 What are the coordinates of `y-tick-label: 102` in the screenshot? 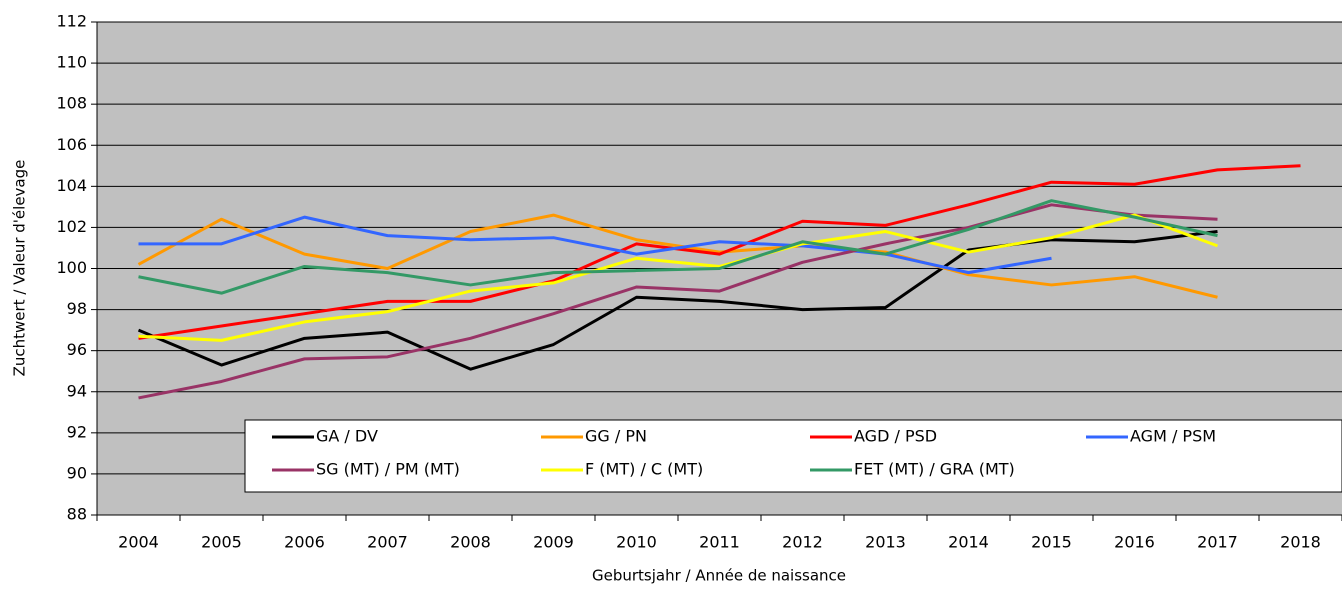 It's located at (71, 226).